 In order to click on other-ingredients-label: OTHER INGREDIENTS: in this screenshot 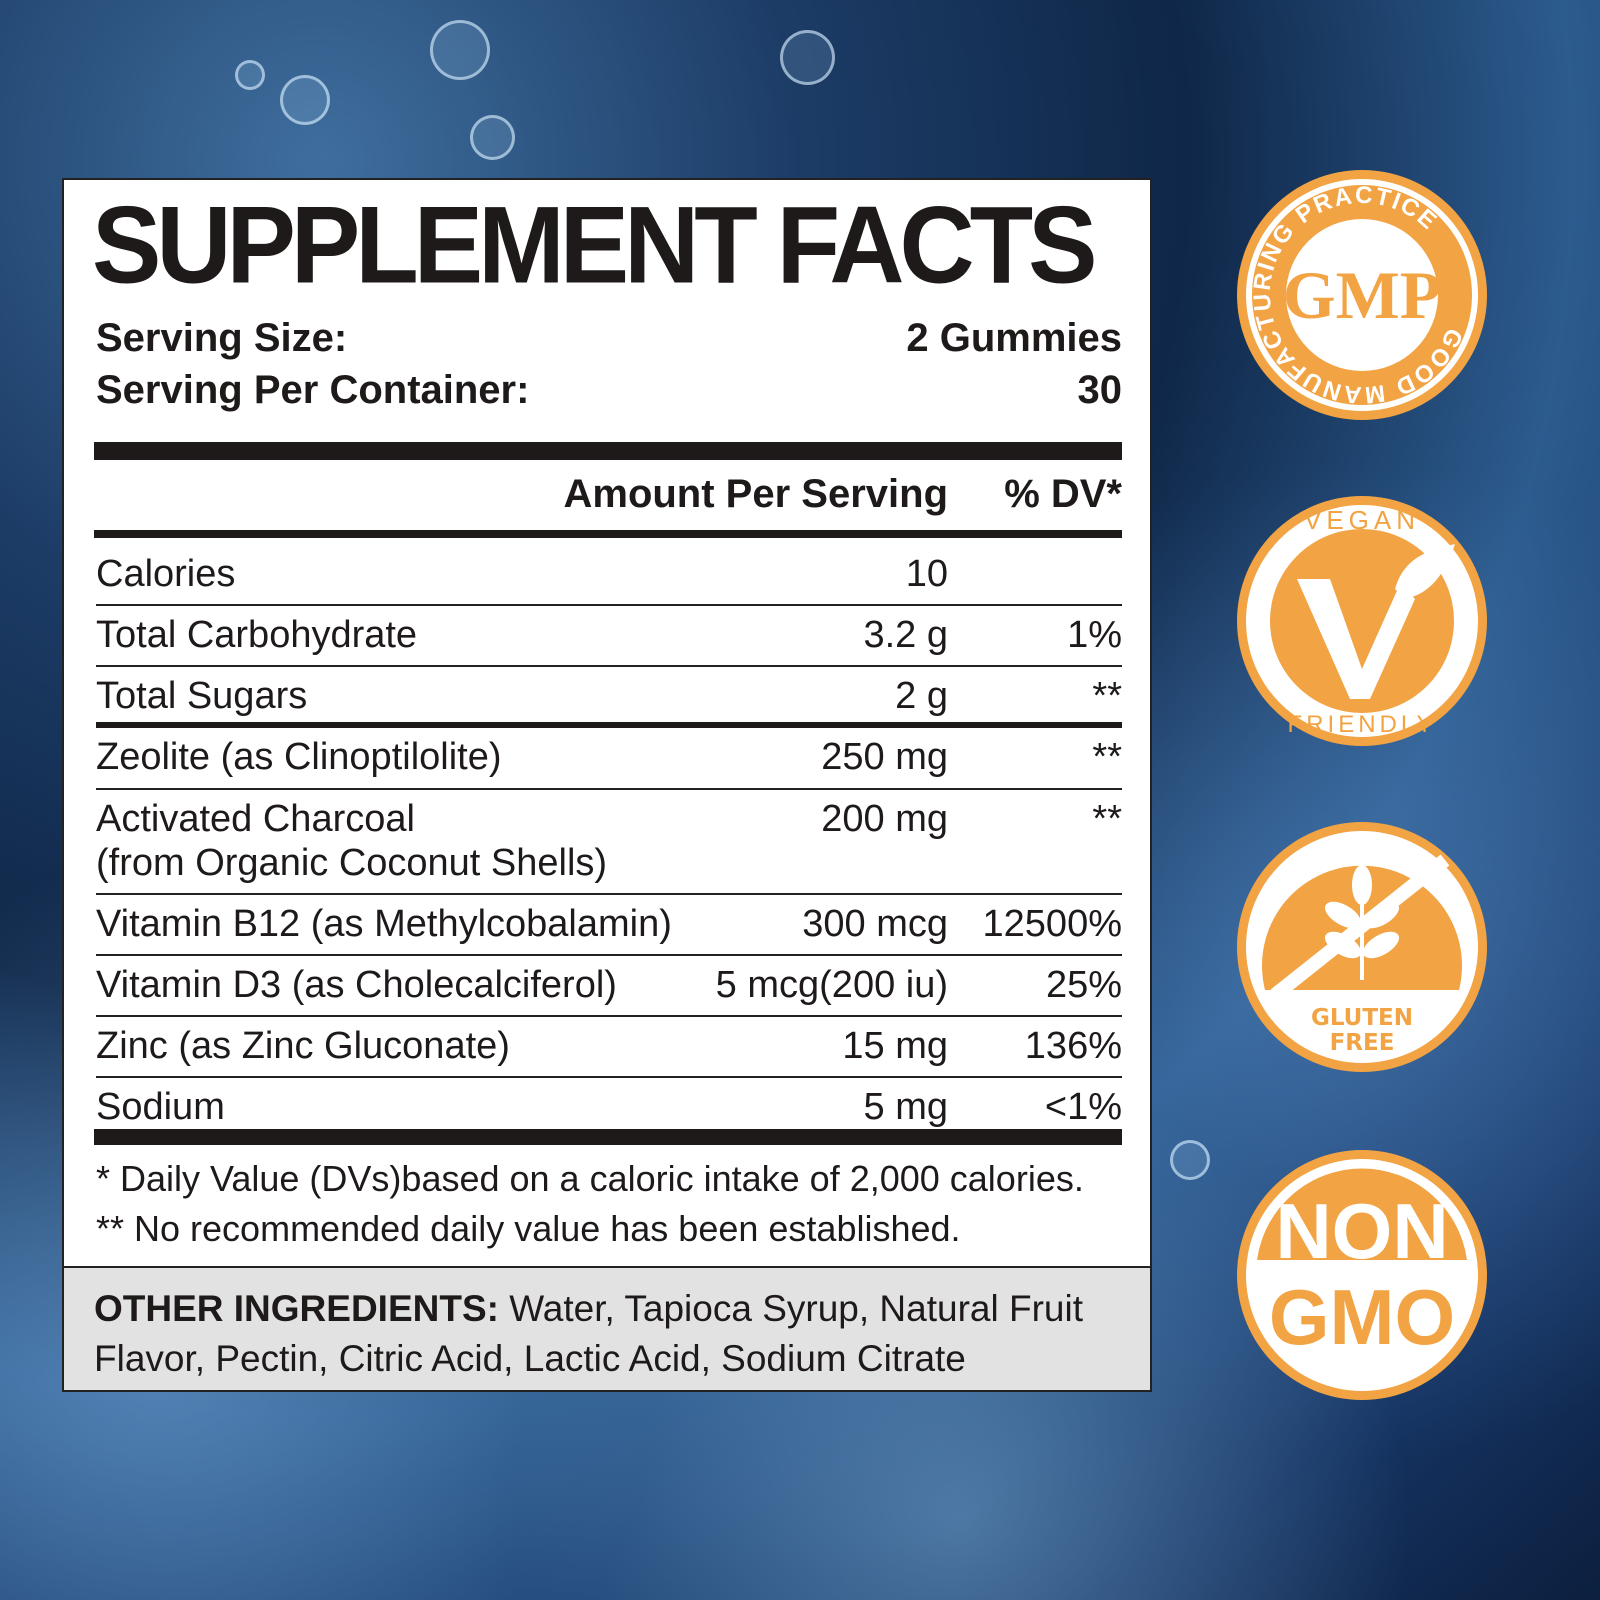, I will do `click(296, 1308)`.